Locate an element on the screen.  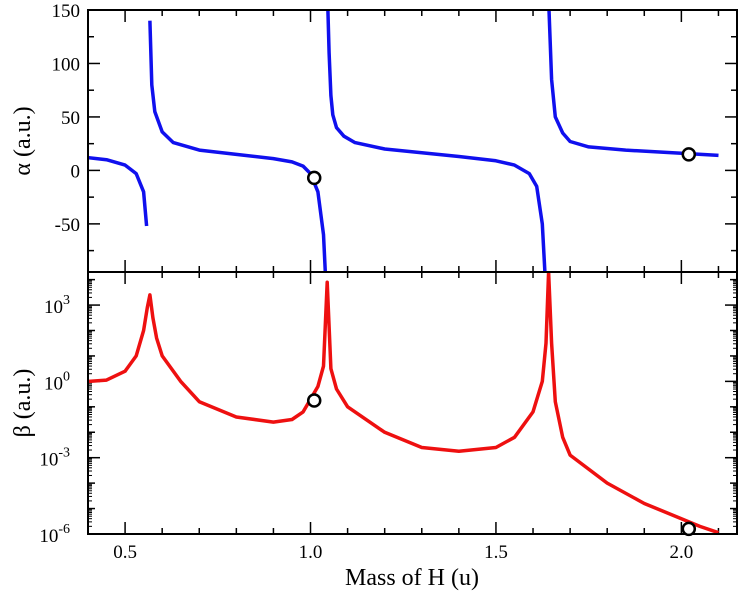
alpha-y-tick-label: 150 is located at coordinates (66, 11).